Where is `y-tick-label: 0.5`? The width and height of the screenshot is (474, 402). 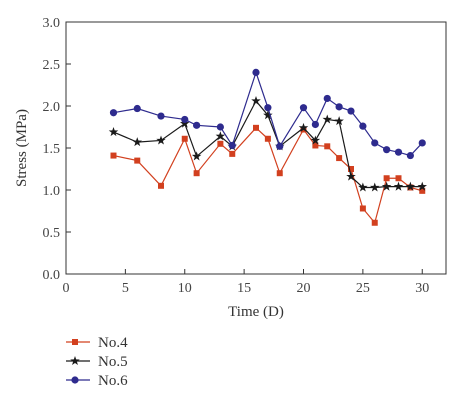 y-tick-label: 0.5 is located at coordinates (52, 233).